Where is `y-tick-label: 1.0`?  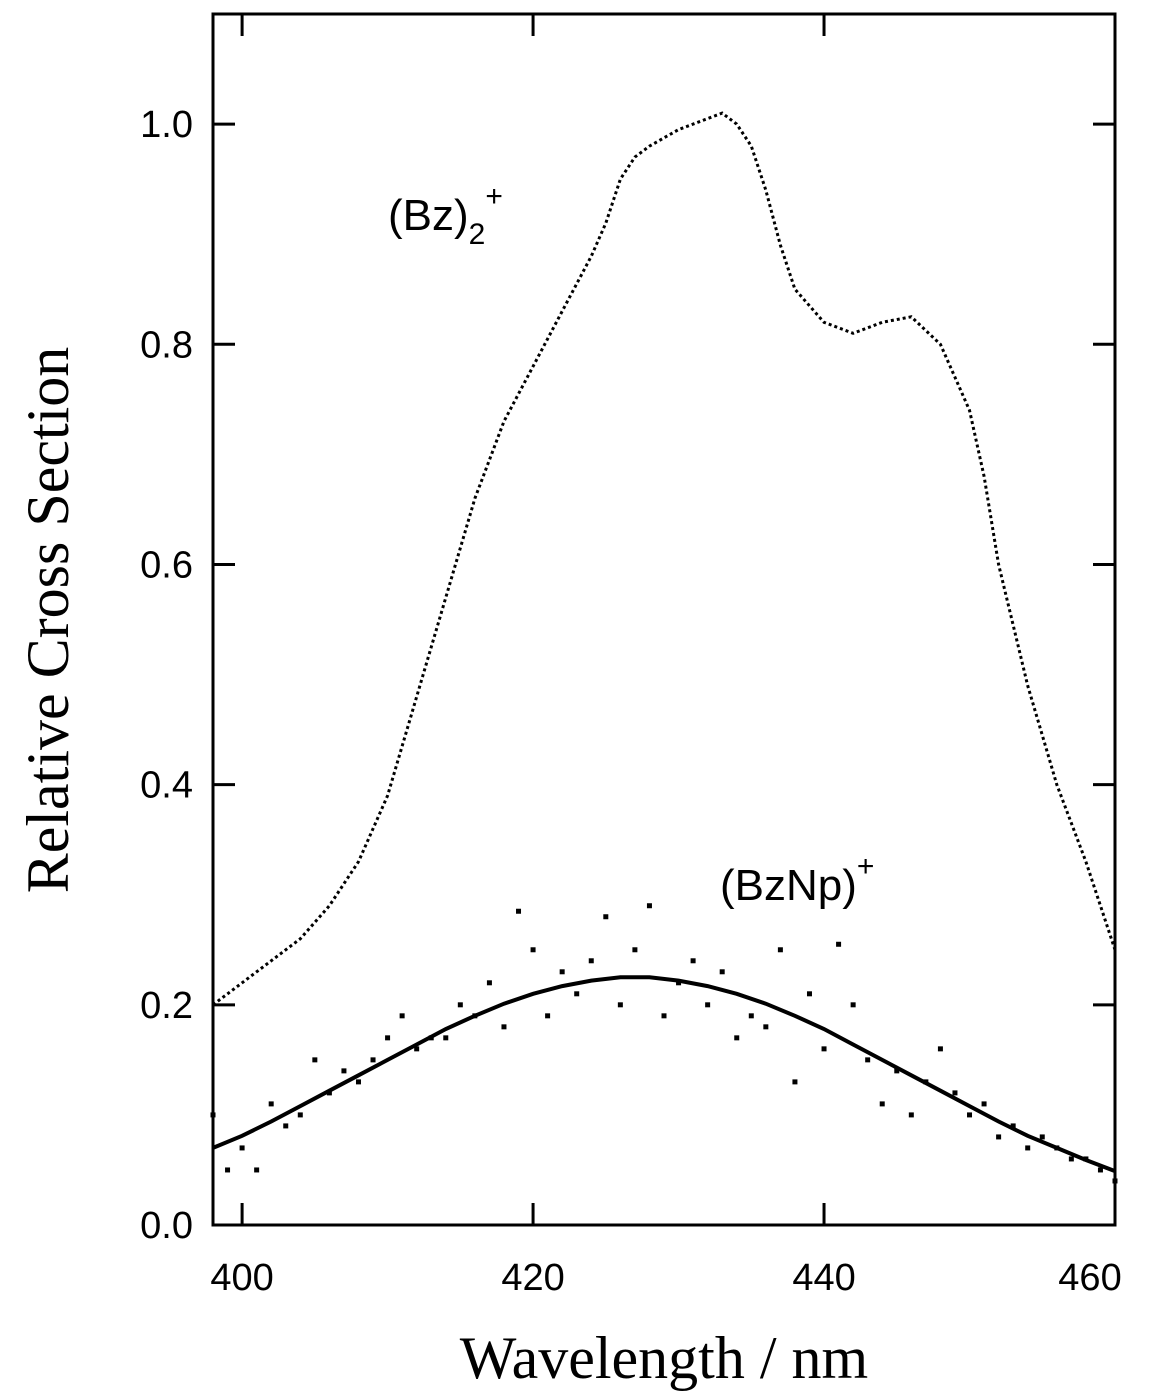 y-tick-label: 1.0 is located at coordinates (166, 125).